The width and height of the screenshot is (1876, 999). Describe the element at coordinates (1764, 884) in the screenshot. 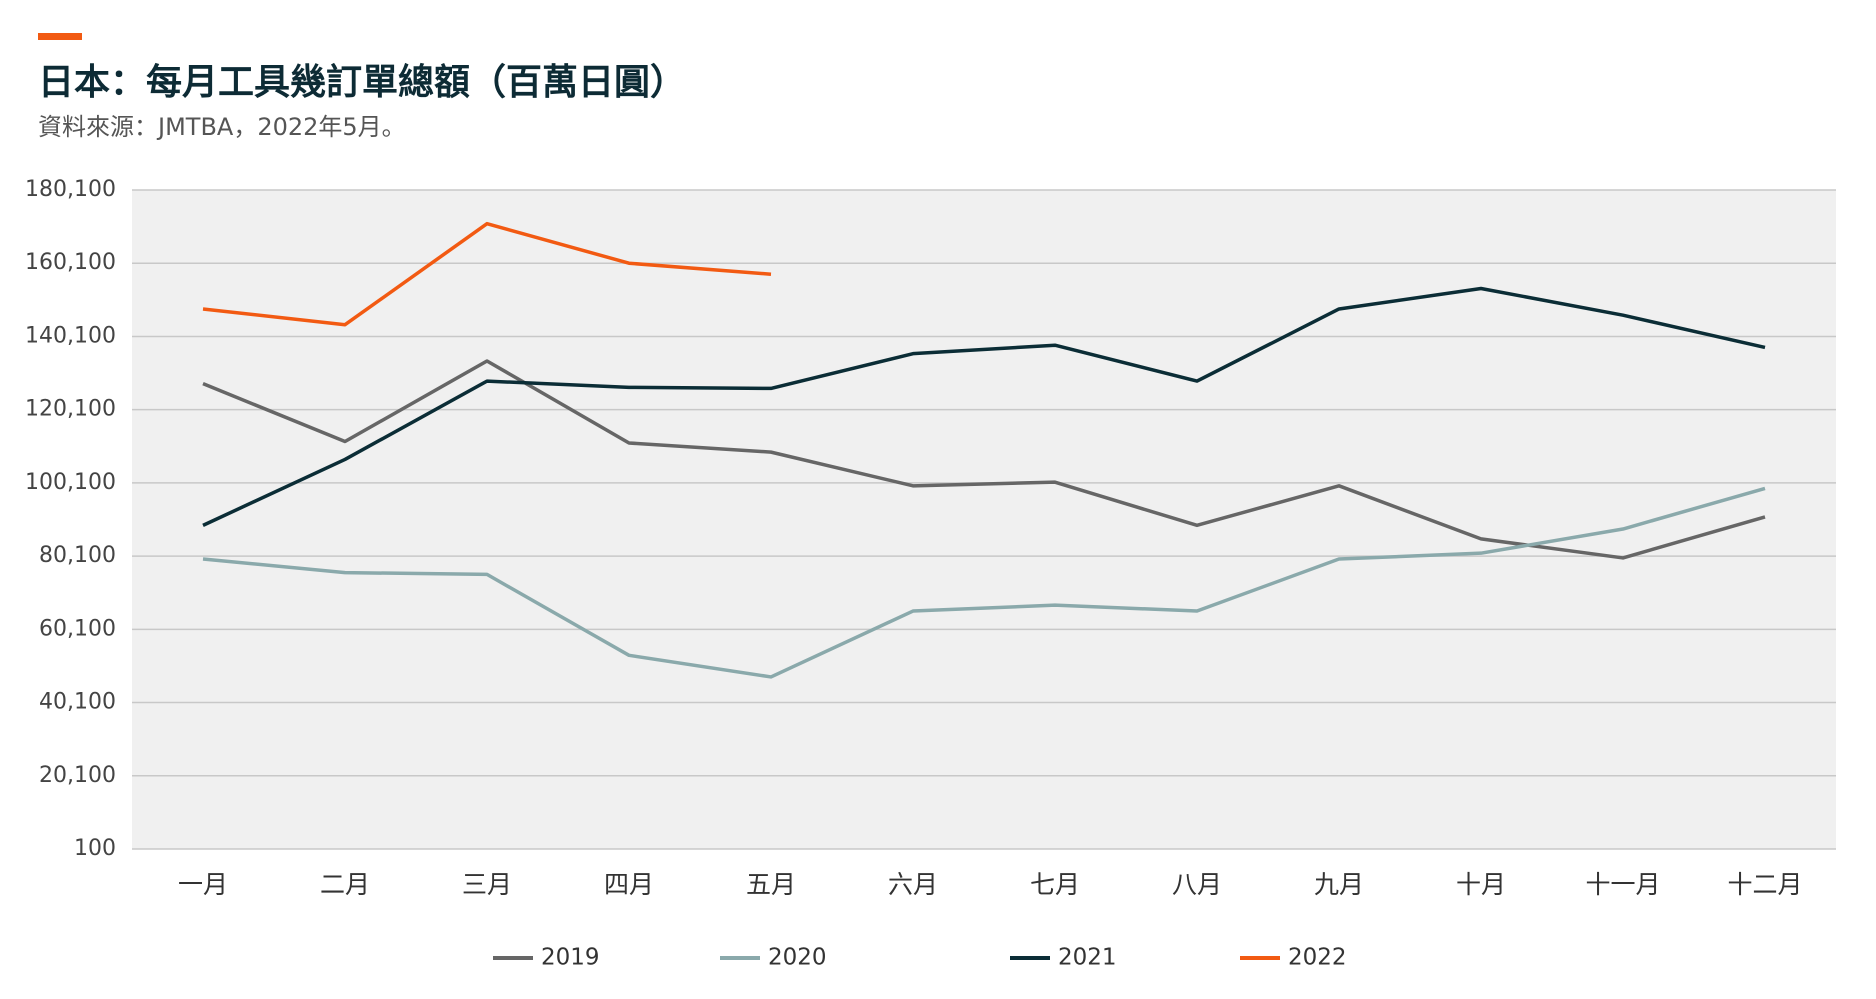

I see `x-tick-label: 十二月` at that location.